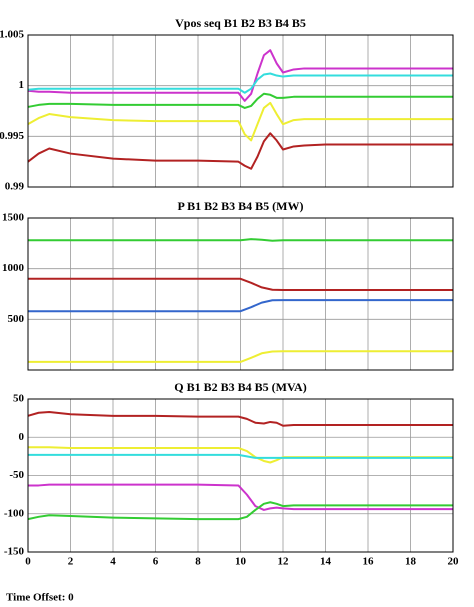 The width and height of the screenshot is (474, 607). I want to click on x-tick-label: 18, so click(411, 562).